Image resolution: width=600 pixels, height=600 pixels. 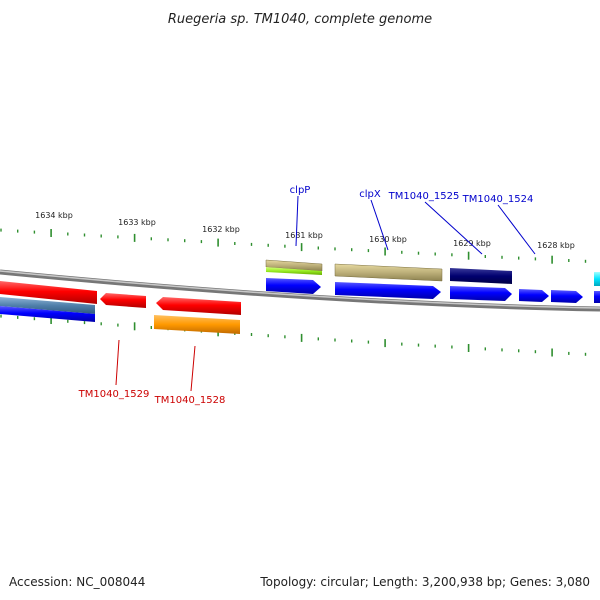 What do you see at coordinates (197, 324) in the screenshot?
I see `gene-orange` at bounding box center [197, 324].